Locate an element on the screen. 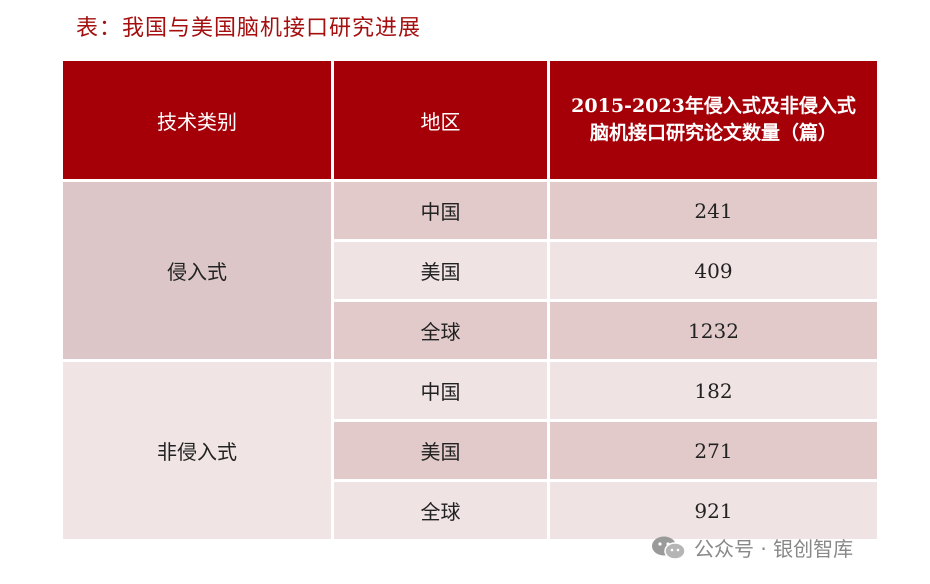  count-cell: 182 is located at coordinates (713, 390).